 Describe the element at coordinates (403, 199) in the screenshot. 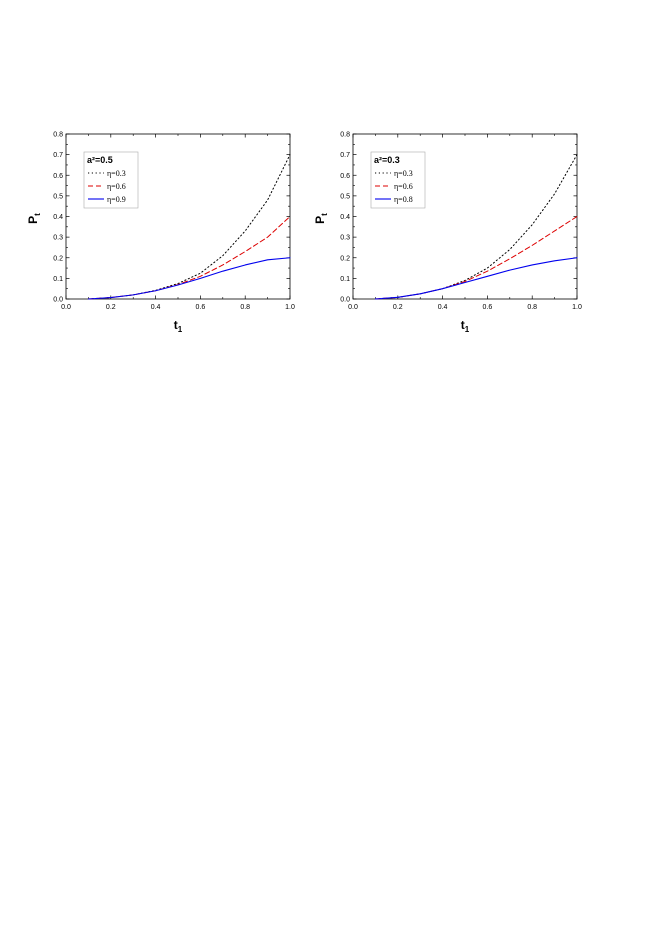

I see `legend-label-3: η=0.8` at that location.